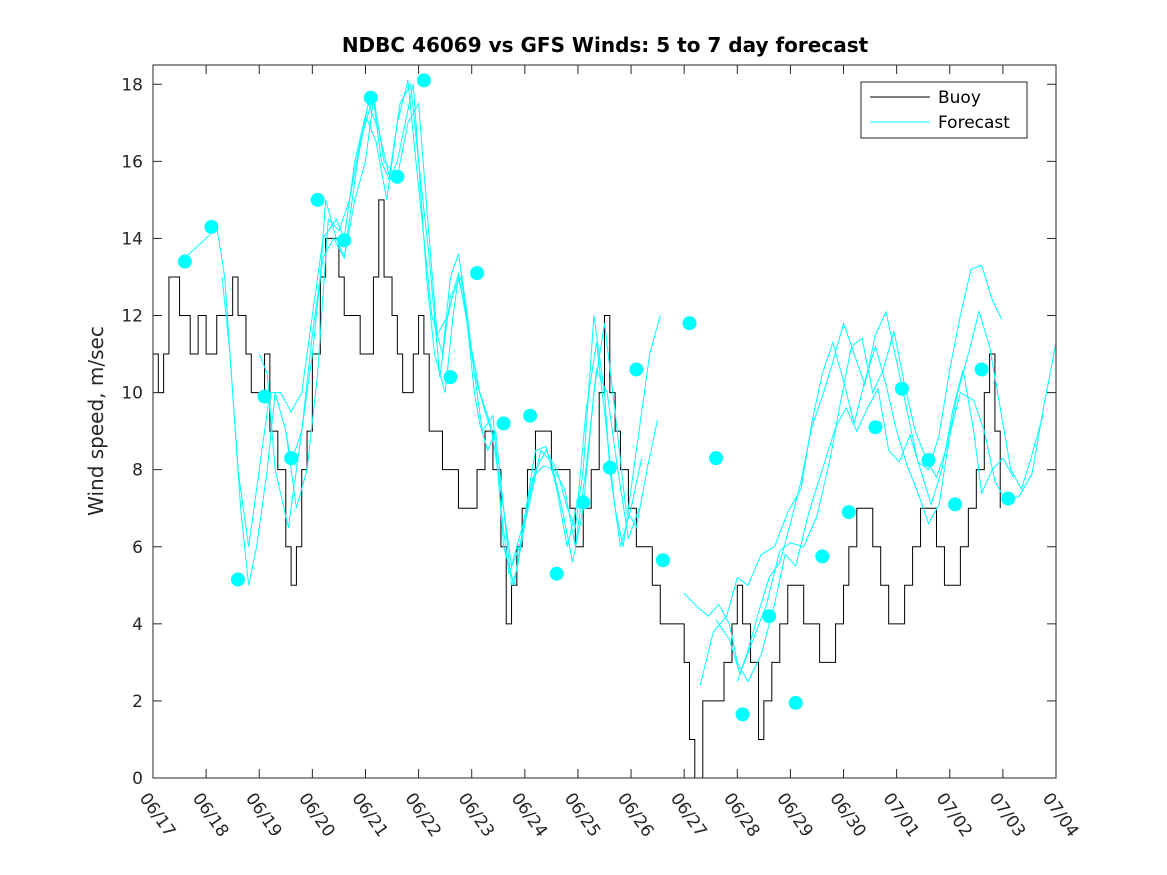 Image resolution: width=1167 pixels, height=875 pixels. I want to click on legend-box, so click(944, 110).